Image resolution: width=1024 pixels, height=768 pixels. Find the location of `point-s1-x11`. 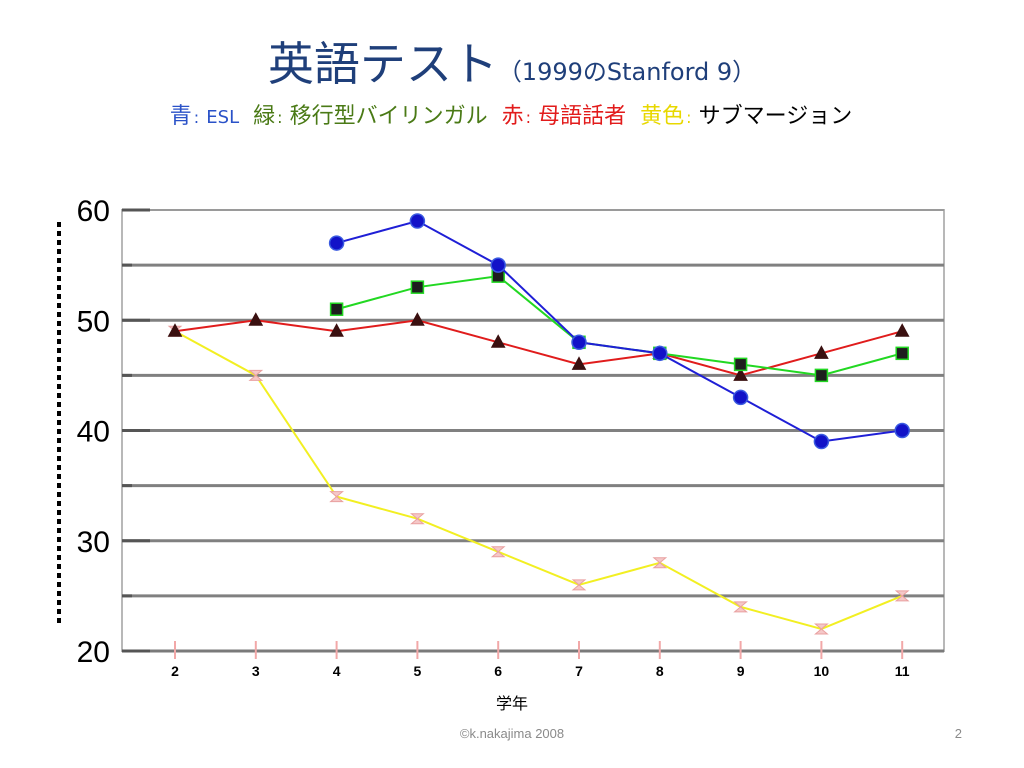

point-s1-x11 is located at coordinates (902, 353).